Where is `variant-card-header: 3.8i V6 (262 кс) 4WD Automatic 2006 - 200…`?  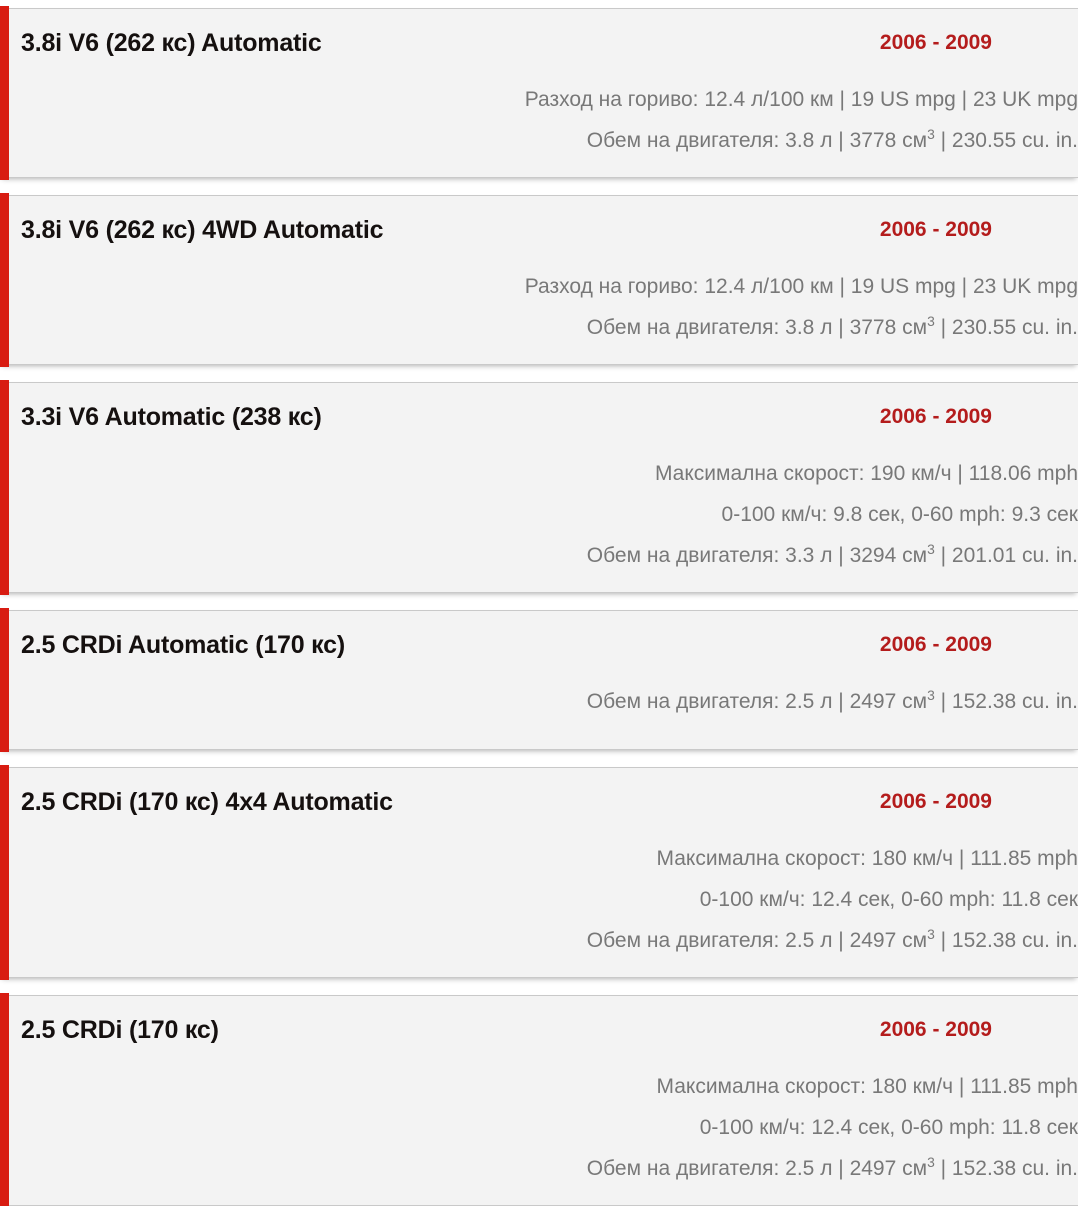 variant-card-header: 3.8i V6 (262 кс) 4WD Automatic 2006 - 200… is located at coordinates (549, 231).